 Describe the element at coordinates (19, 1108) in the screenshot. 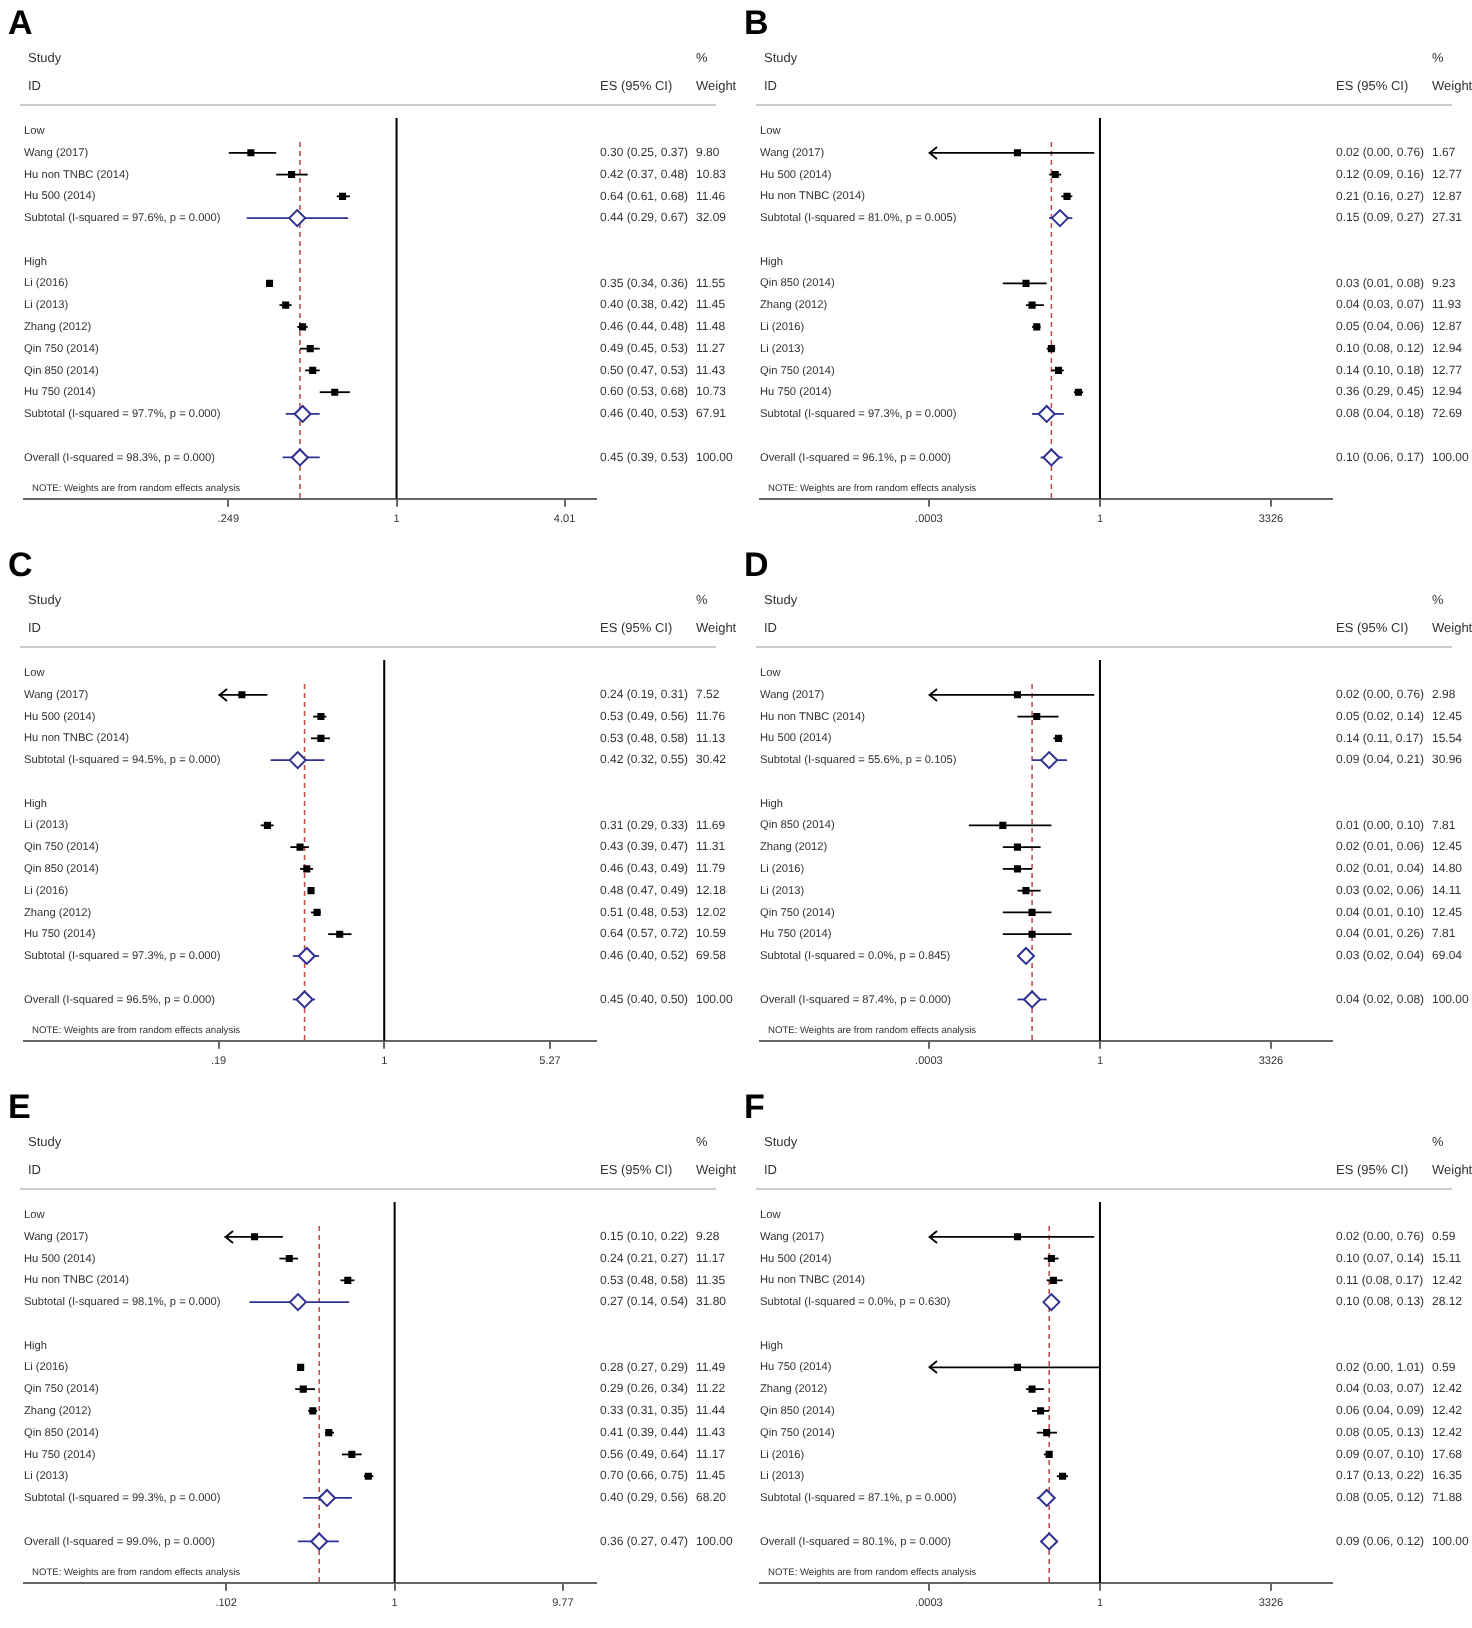

I see `chart-title: E` at that location.